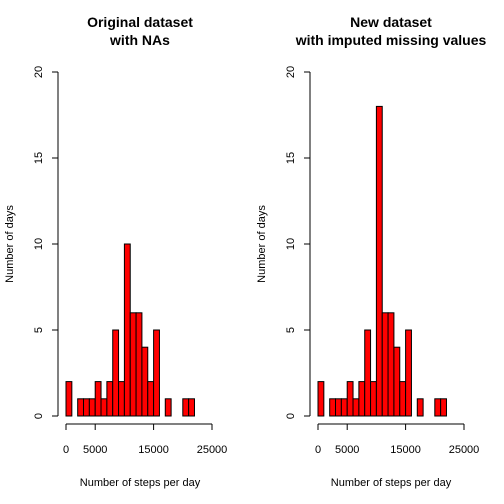  What do you see at coordinates (391, 40) in the screenshot?
I see `chart-title-line2: with imputed missing values` at bounding box center [391, 40].